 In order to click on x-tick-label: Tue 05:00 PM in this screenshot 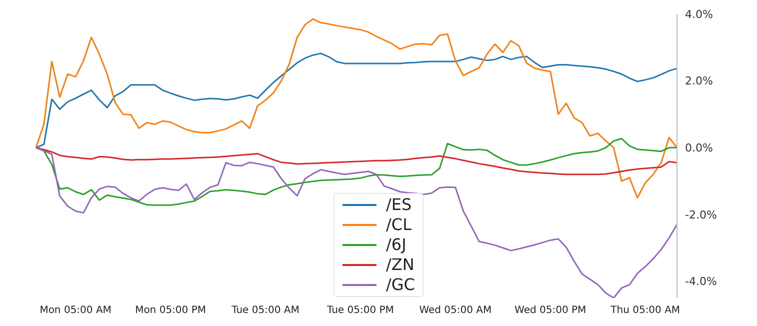, I will do `click(360, 310)`.